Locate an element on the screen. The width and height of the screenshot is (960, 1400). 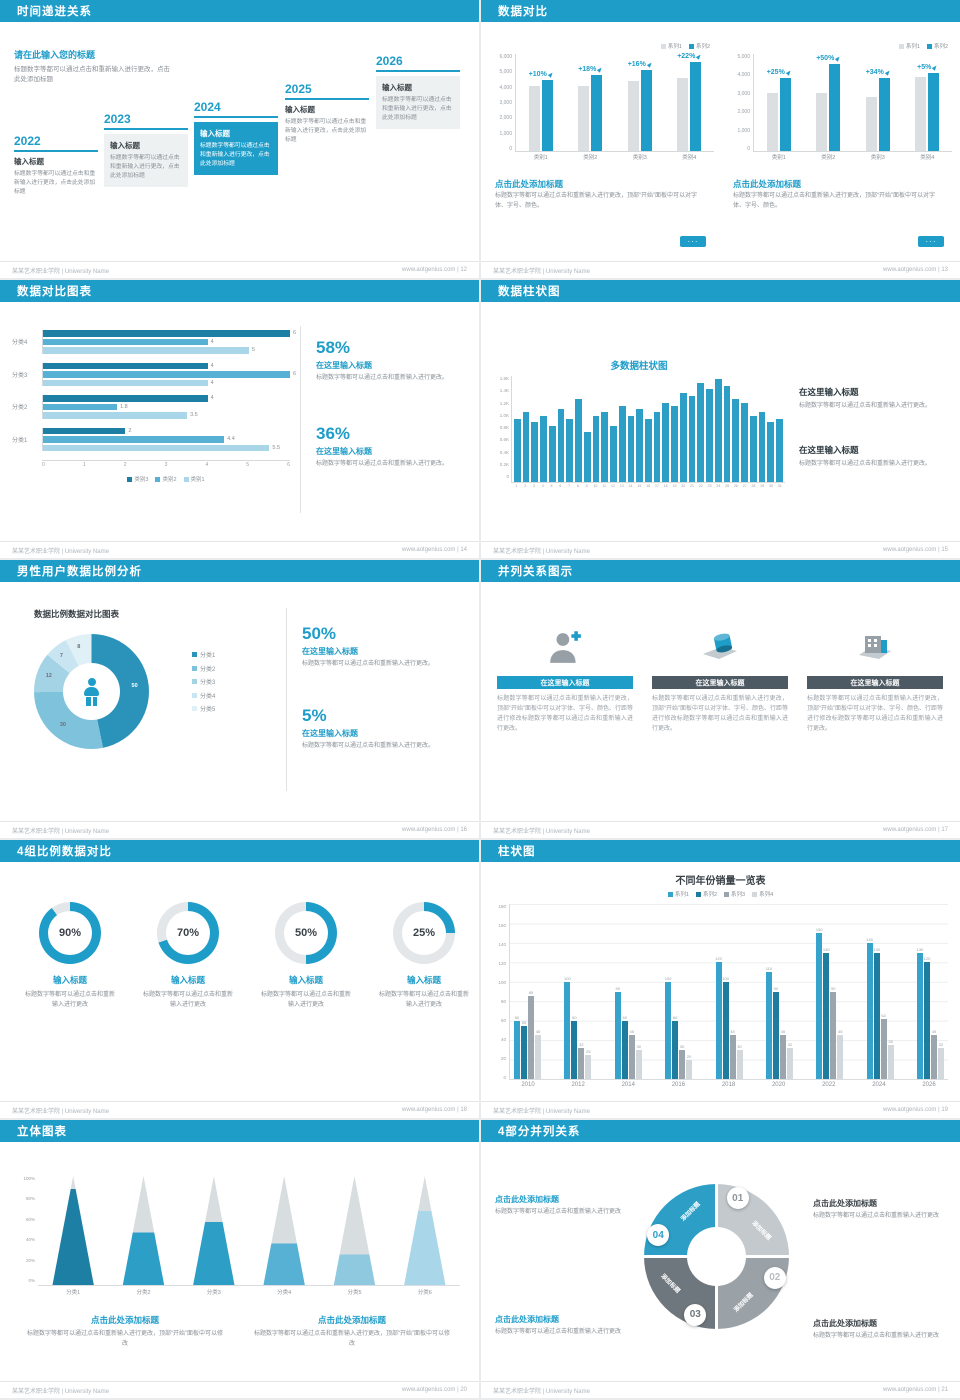
pcbars is located at coordinates (639, 102).